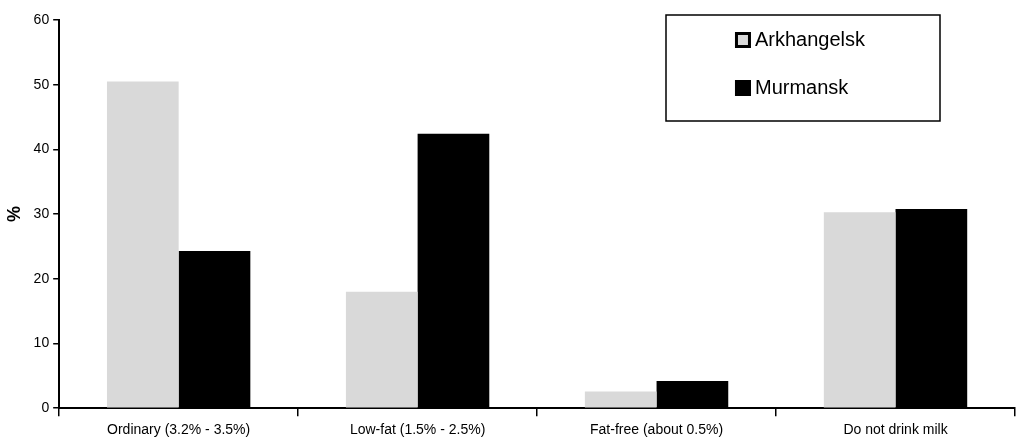 This screenshot has height=445, width=1030. Describe the element at coordinates (41, 18) in the screenshot. I see `y-tick-label: 60` at that location.